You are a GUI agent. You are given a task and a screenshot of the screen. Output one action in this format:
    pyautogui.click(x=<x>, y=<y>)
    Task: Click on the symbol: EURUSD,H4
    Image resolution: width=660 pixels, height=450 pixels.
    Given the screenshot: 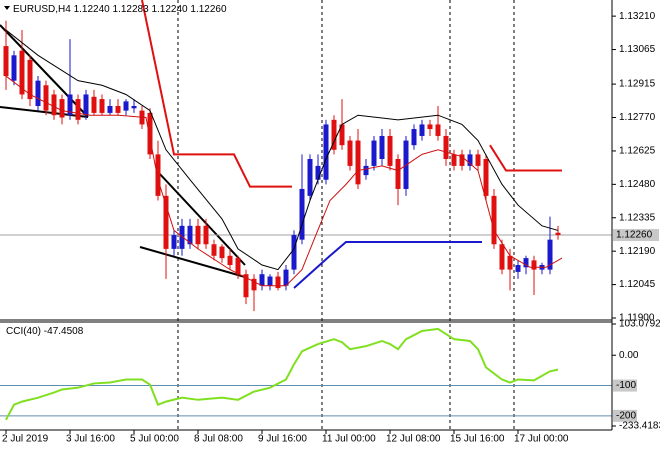 What is the action you would take?
    pyautogui.click(x=42, y=9)
    